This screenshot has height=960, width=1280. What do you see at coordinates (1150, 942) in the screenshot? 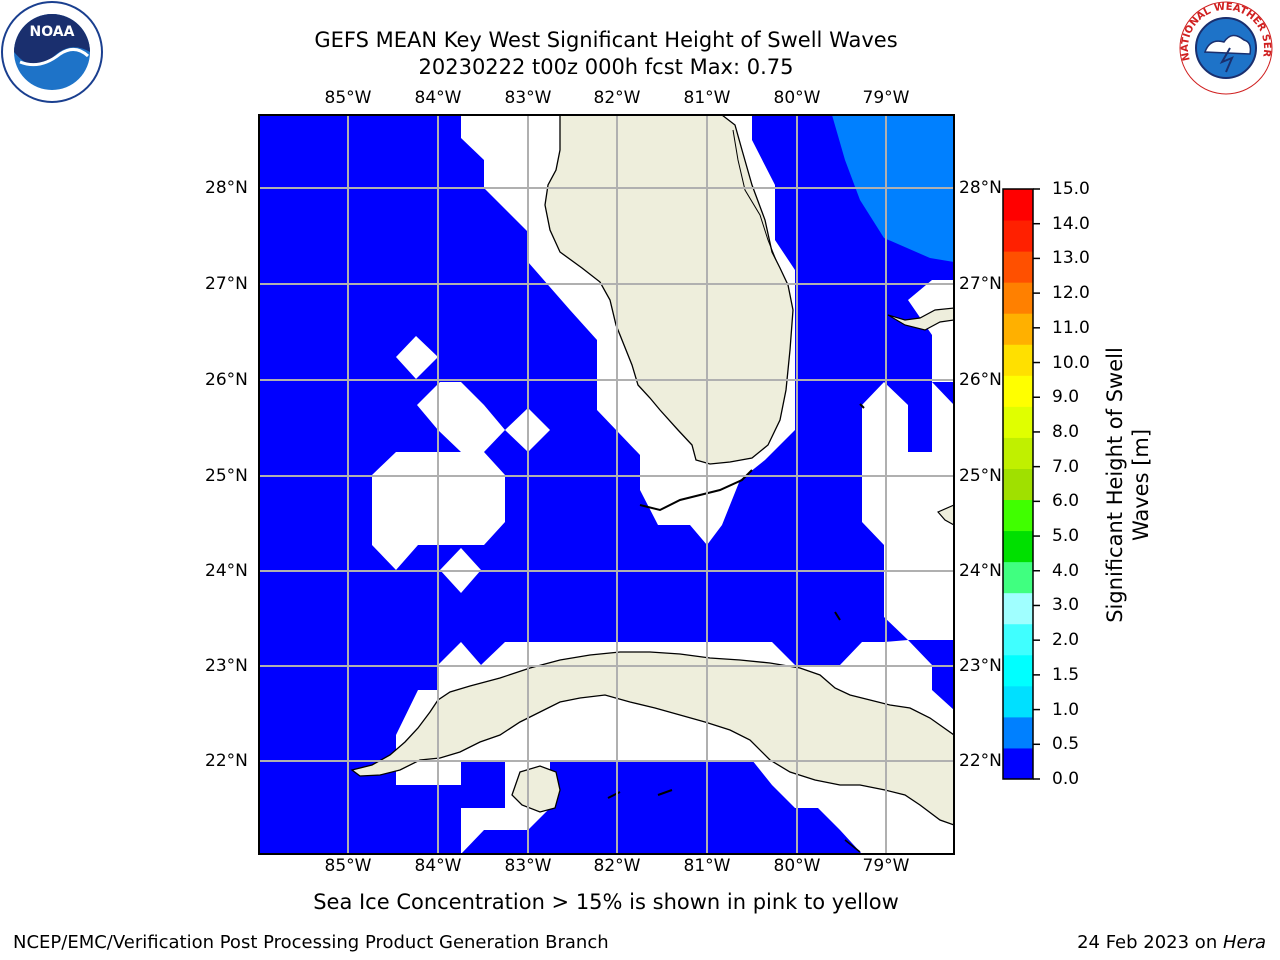
I see `footer-date-text: 24 Feb 2023 on` at bounding box center [1150, 942].